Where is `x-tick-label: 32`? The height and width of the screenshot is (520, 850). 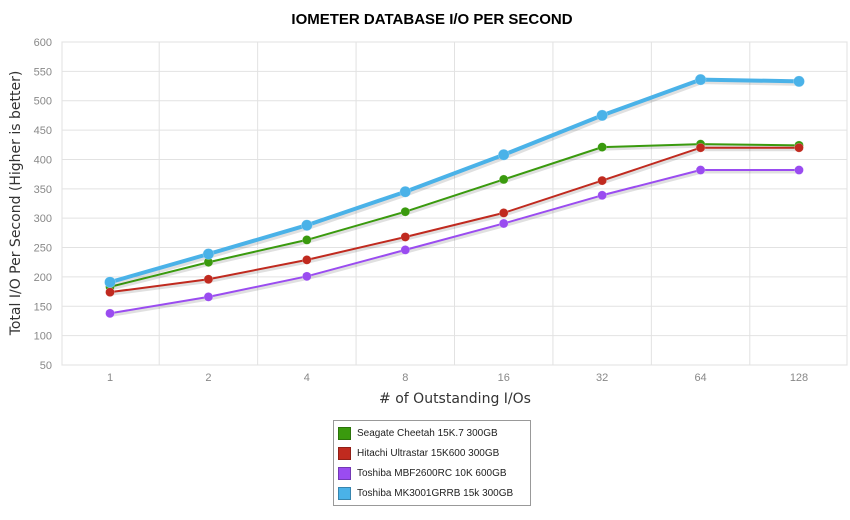 x-tick-label: 32 is located at coordinates (602, 378).